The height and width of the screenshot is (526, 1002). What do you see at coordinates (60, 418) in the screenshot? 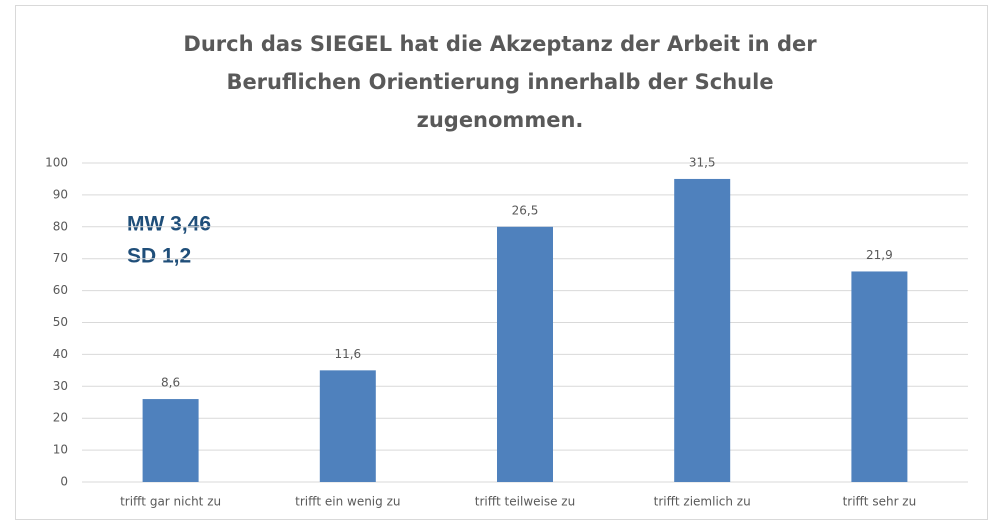
I see `y-tick-label: 20` at bounding box center [60, 418].